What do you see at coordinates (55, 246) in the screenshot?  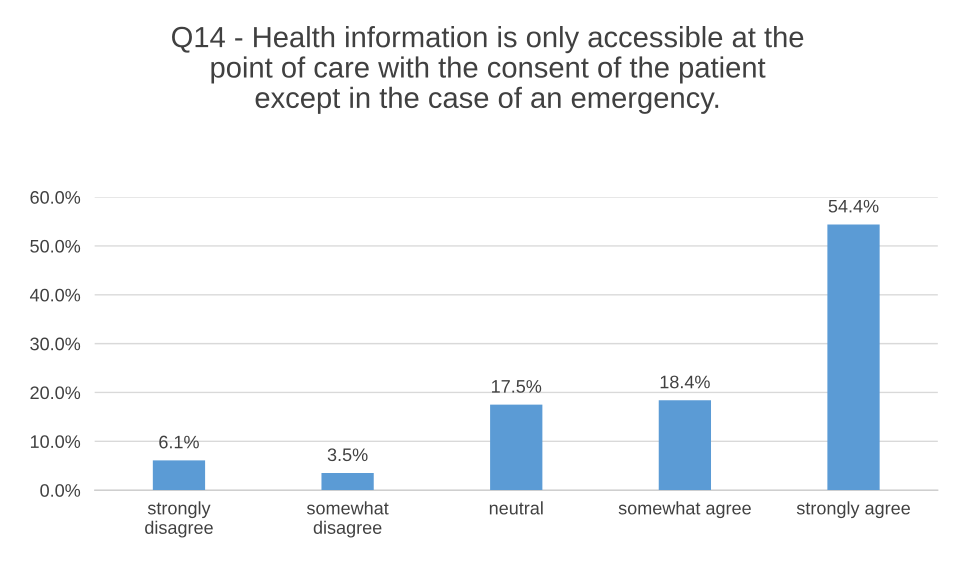 I see `y-tick-label: 50.0%` at bounding box center [55, 246].